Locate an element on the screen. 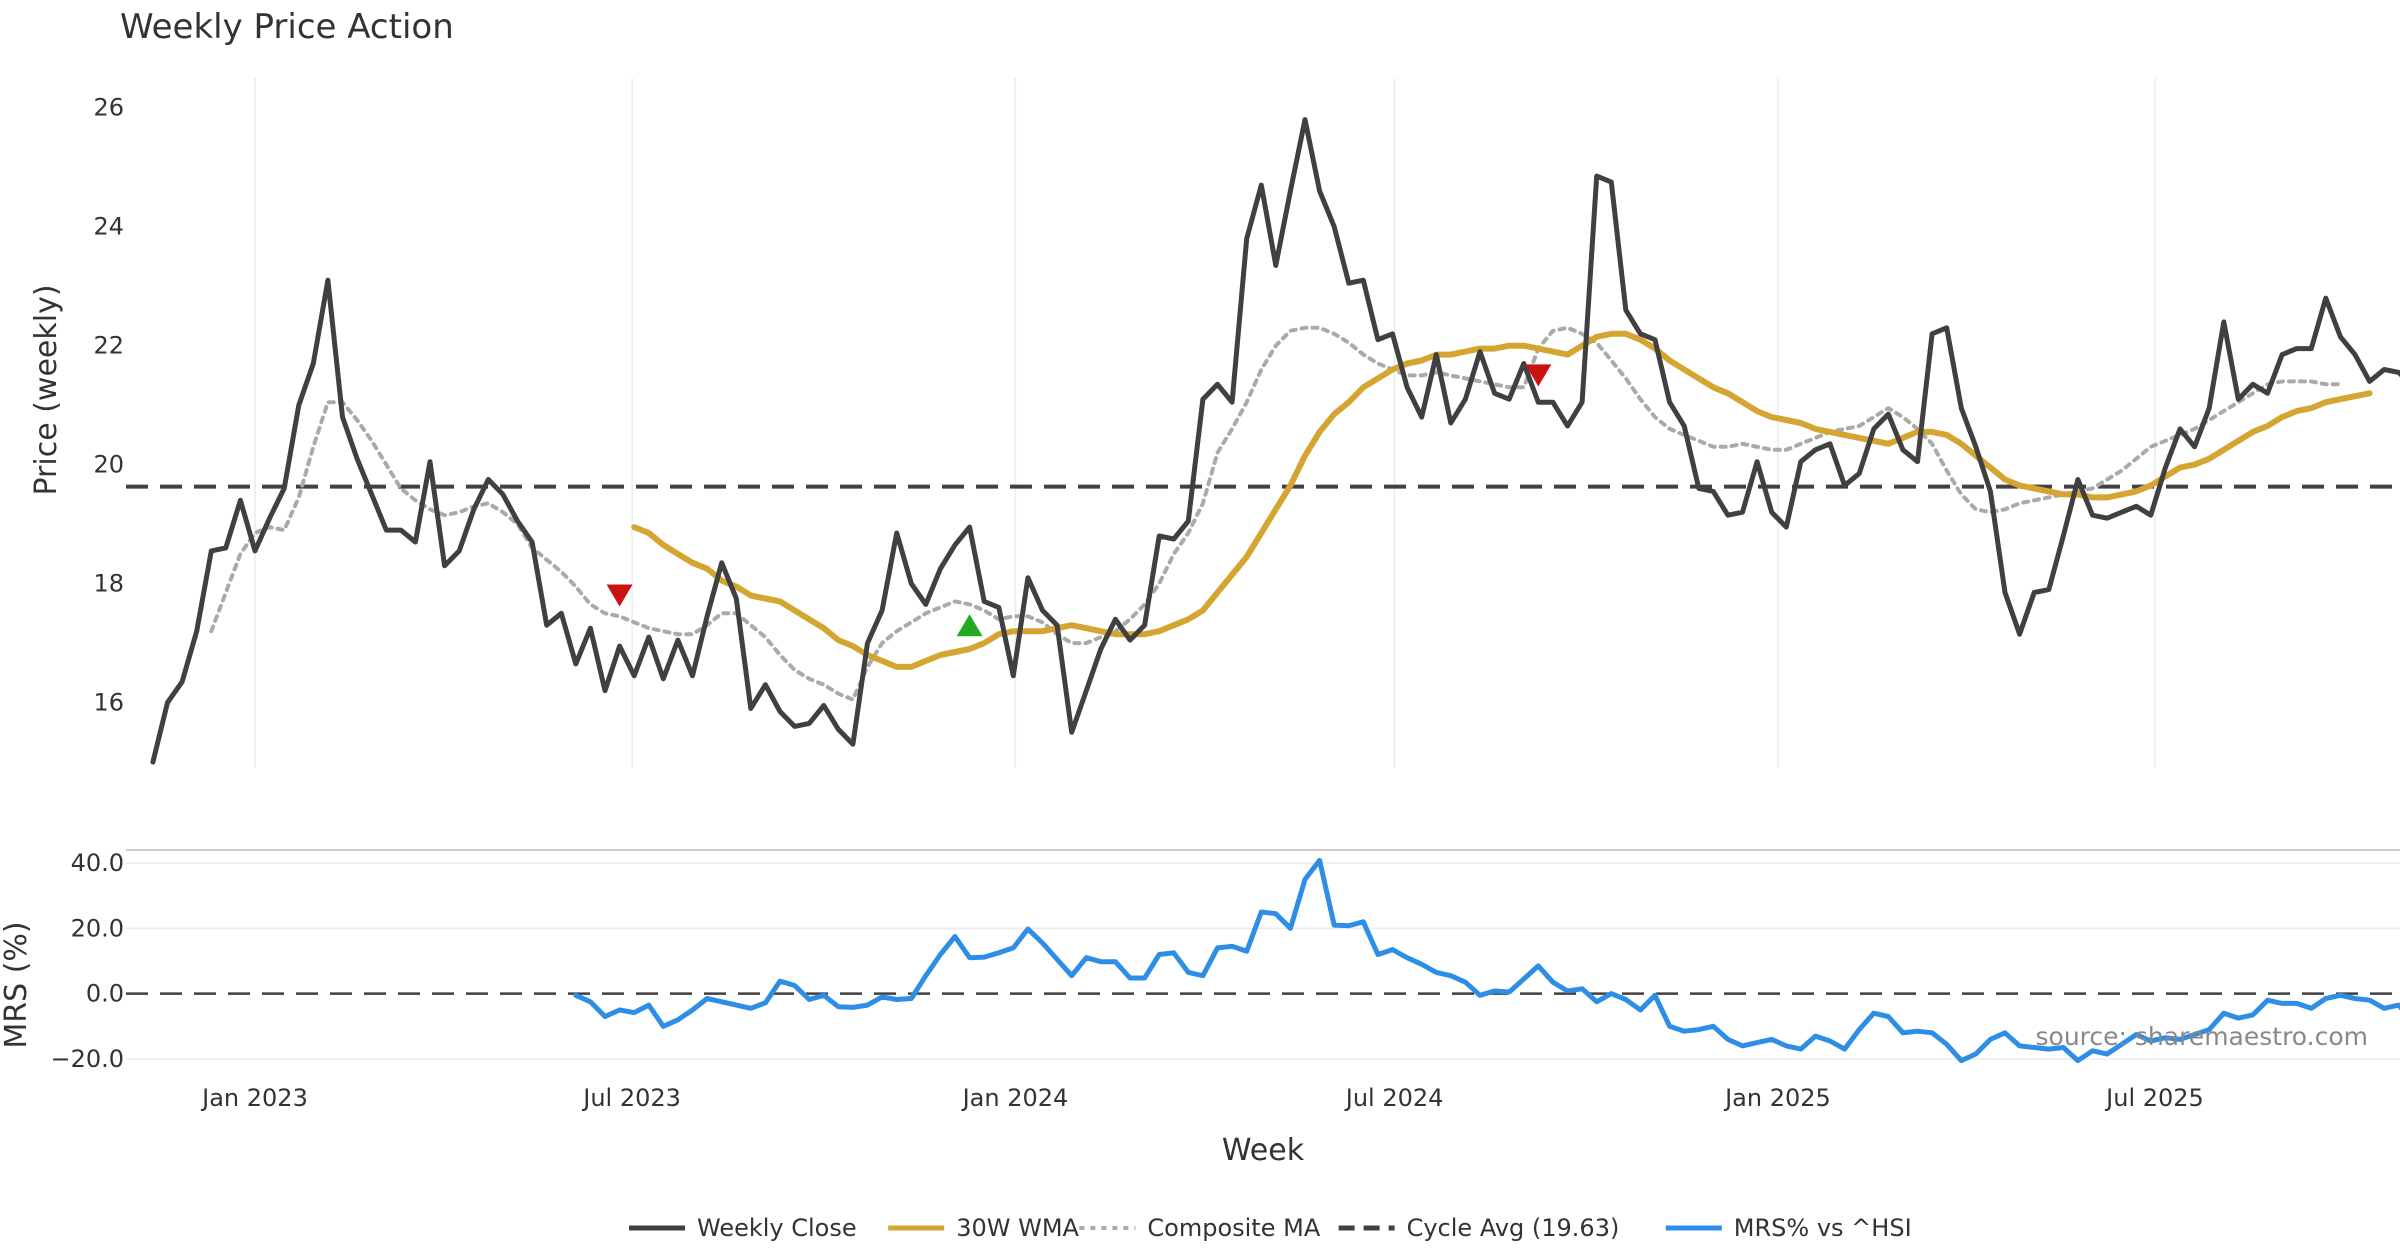 Image resolution: width=2400 pixels, height=1260 pixels. mrs-ytick-label: 0.0 is located at coordinates (105, 994).